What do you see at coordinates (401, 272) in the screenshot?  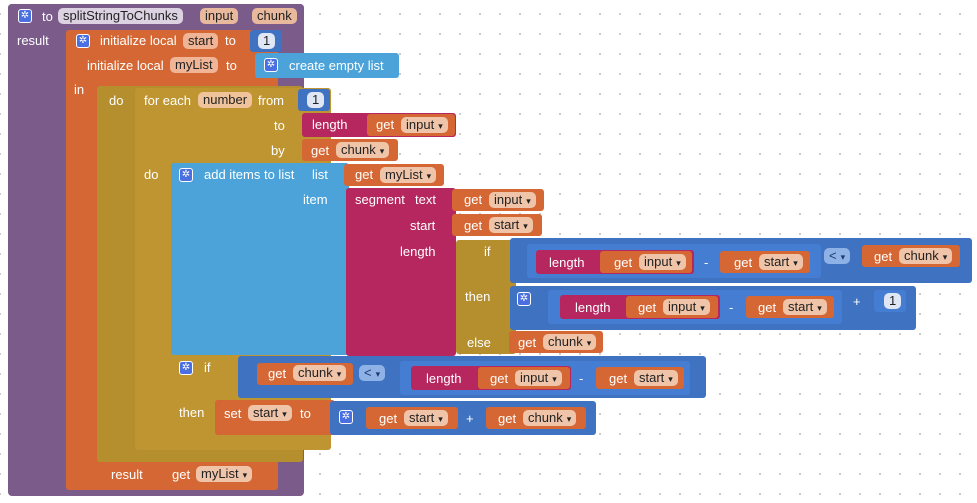 I see `segment-block` at bounding box center [401, 272].